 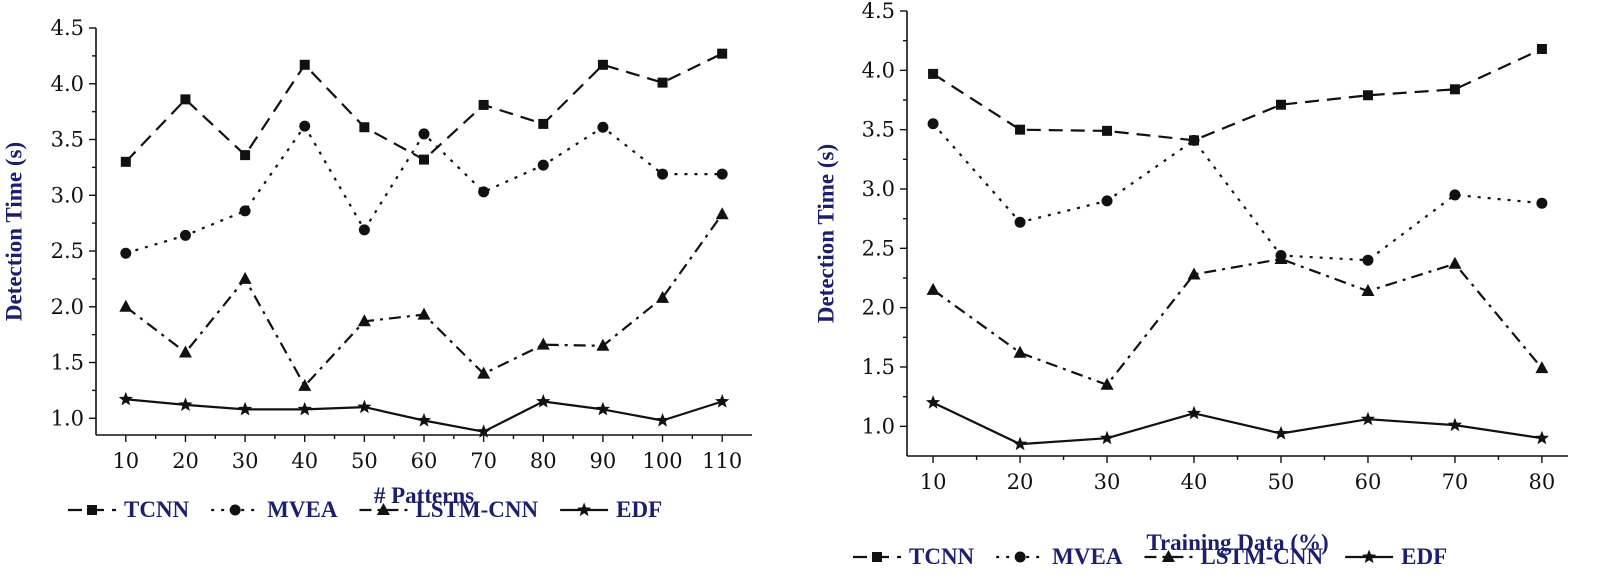 I want to click on y-tick-label: 2.0, so click(x=878, y=308).